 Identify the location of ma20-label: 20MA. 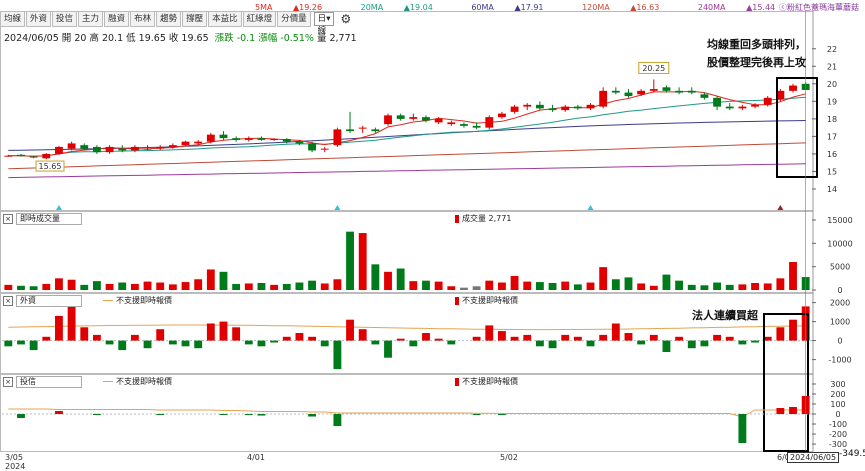
(372, 7).